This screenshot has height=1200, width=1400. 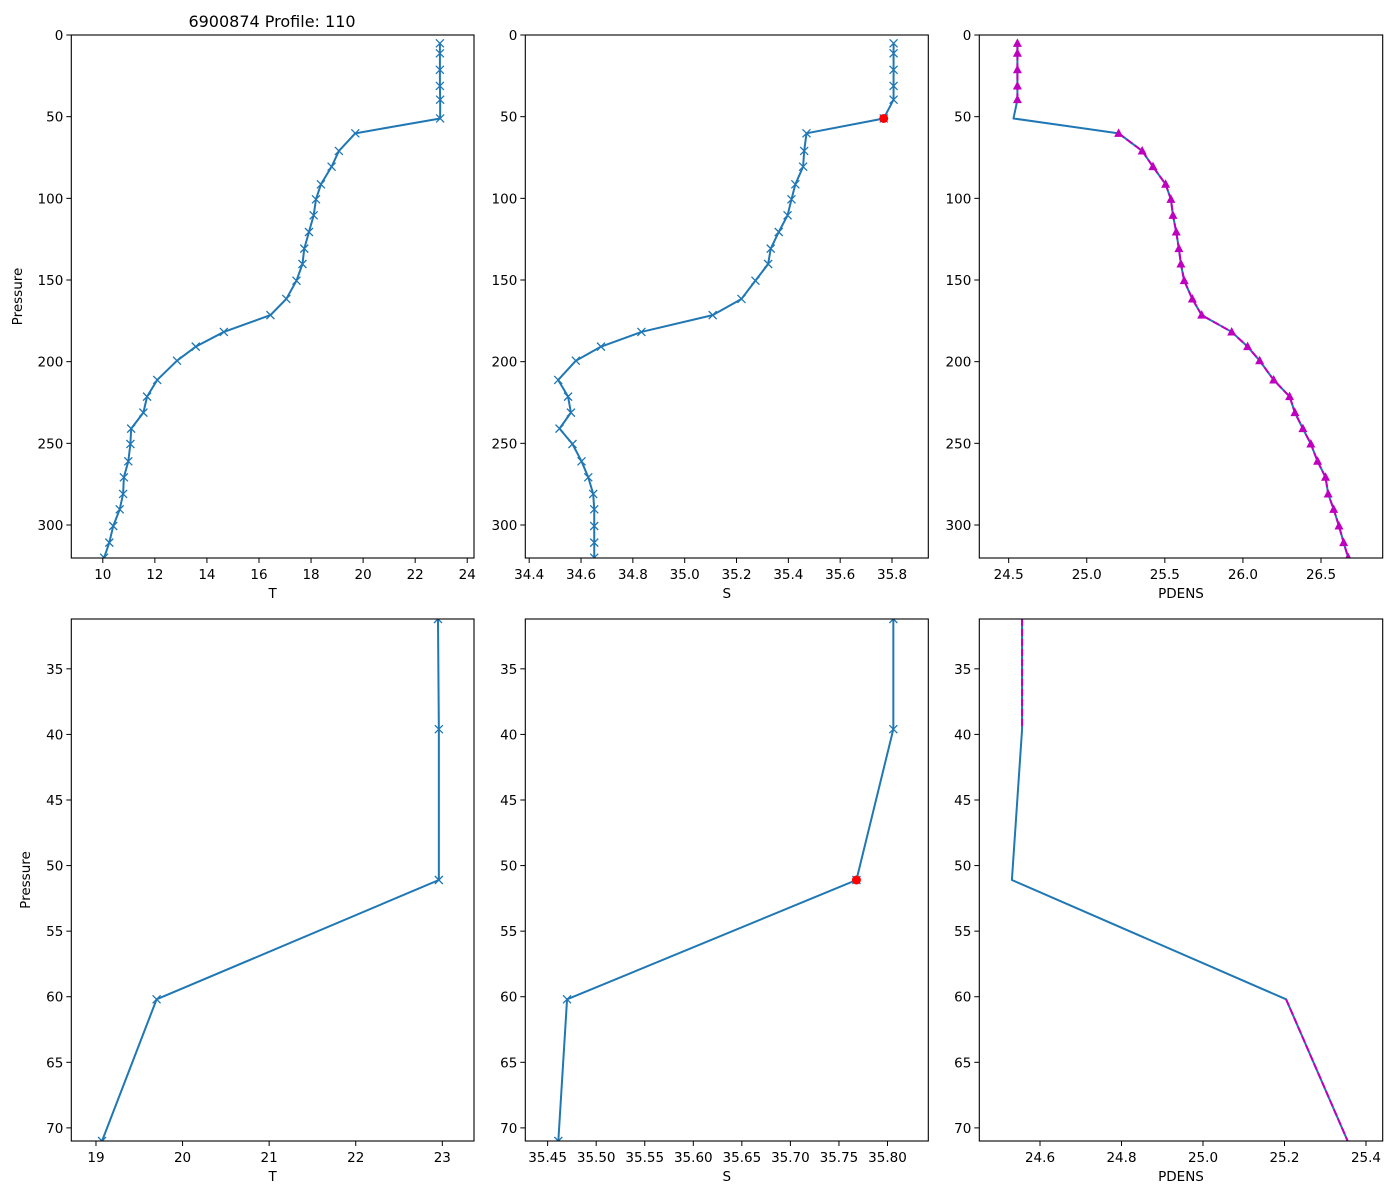 What do you see at coordinates (269, 1158) in the screenshot?
I see `x-tick-label: 21` at bounding box center [269, 1158].